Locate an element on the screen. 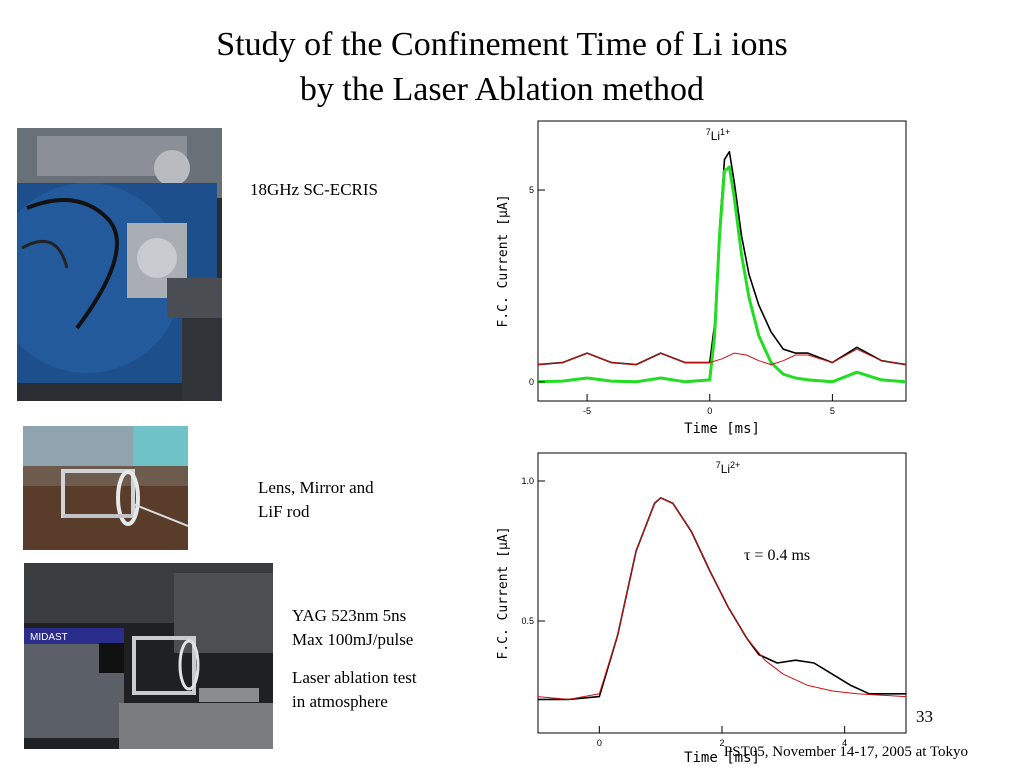 This screenshot has height=768, width=1024. li2-charge: 2+ is located at coordinates (735, 465).